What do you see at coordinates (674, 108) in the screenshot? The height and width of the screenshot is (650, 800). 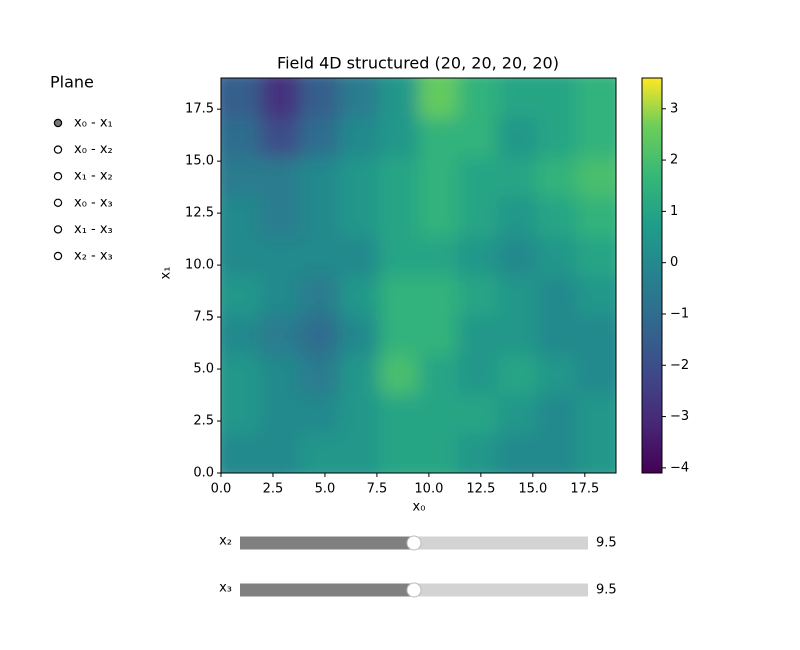 I see `colorbar-tick-label: 3` at bounding box center [674, 108].